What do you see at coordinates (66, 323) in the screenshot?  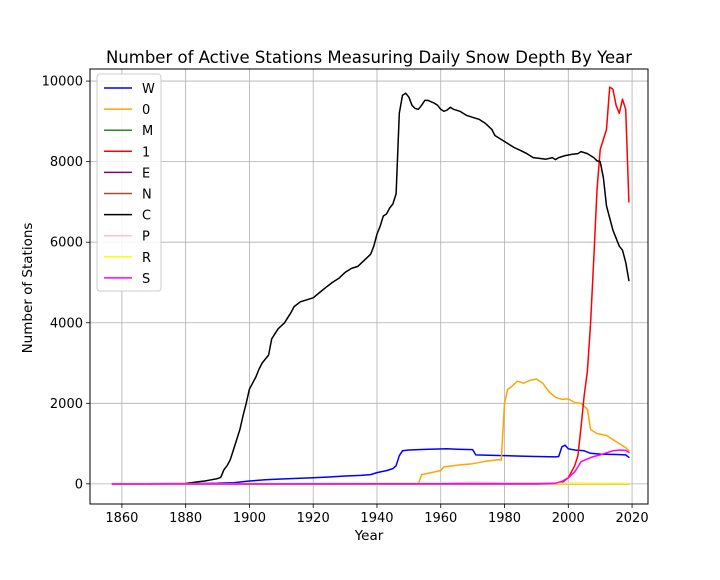 I see `y-tick-label: 4000` at bounding box center [66, 323].